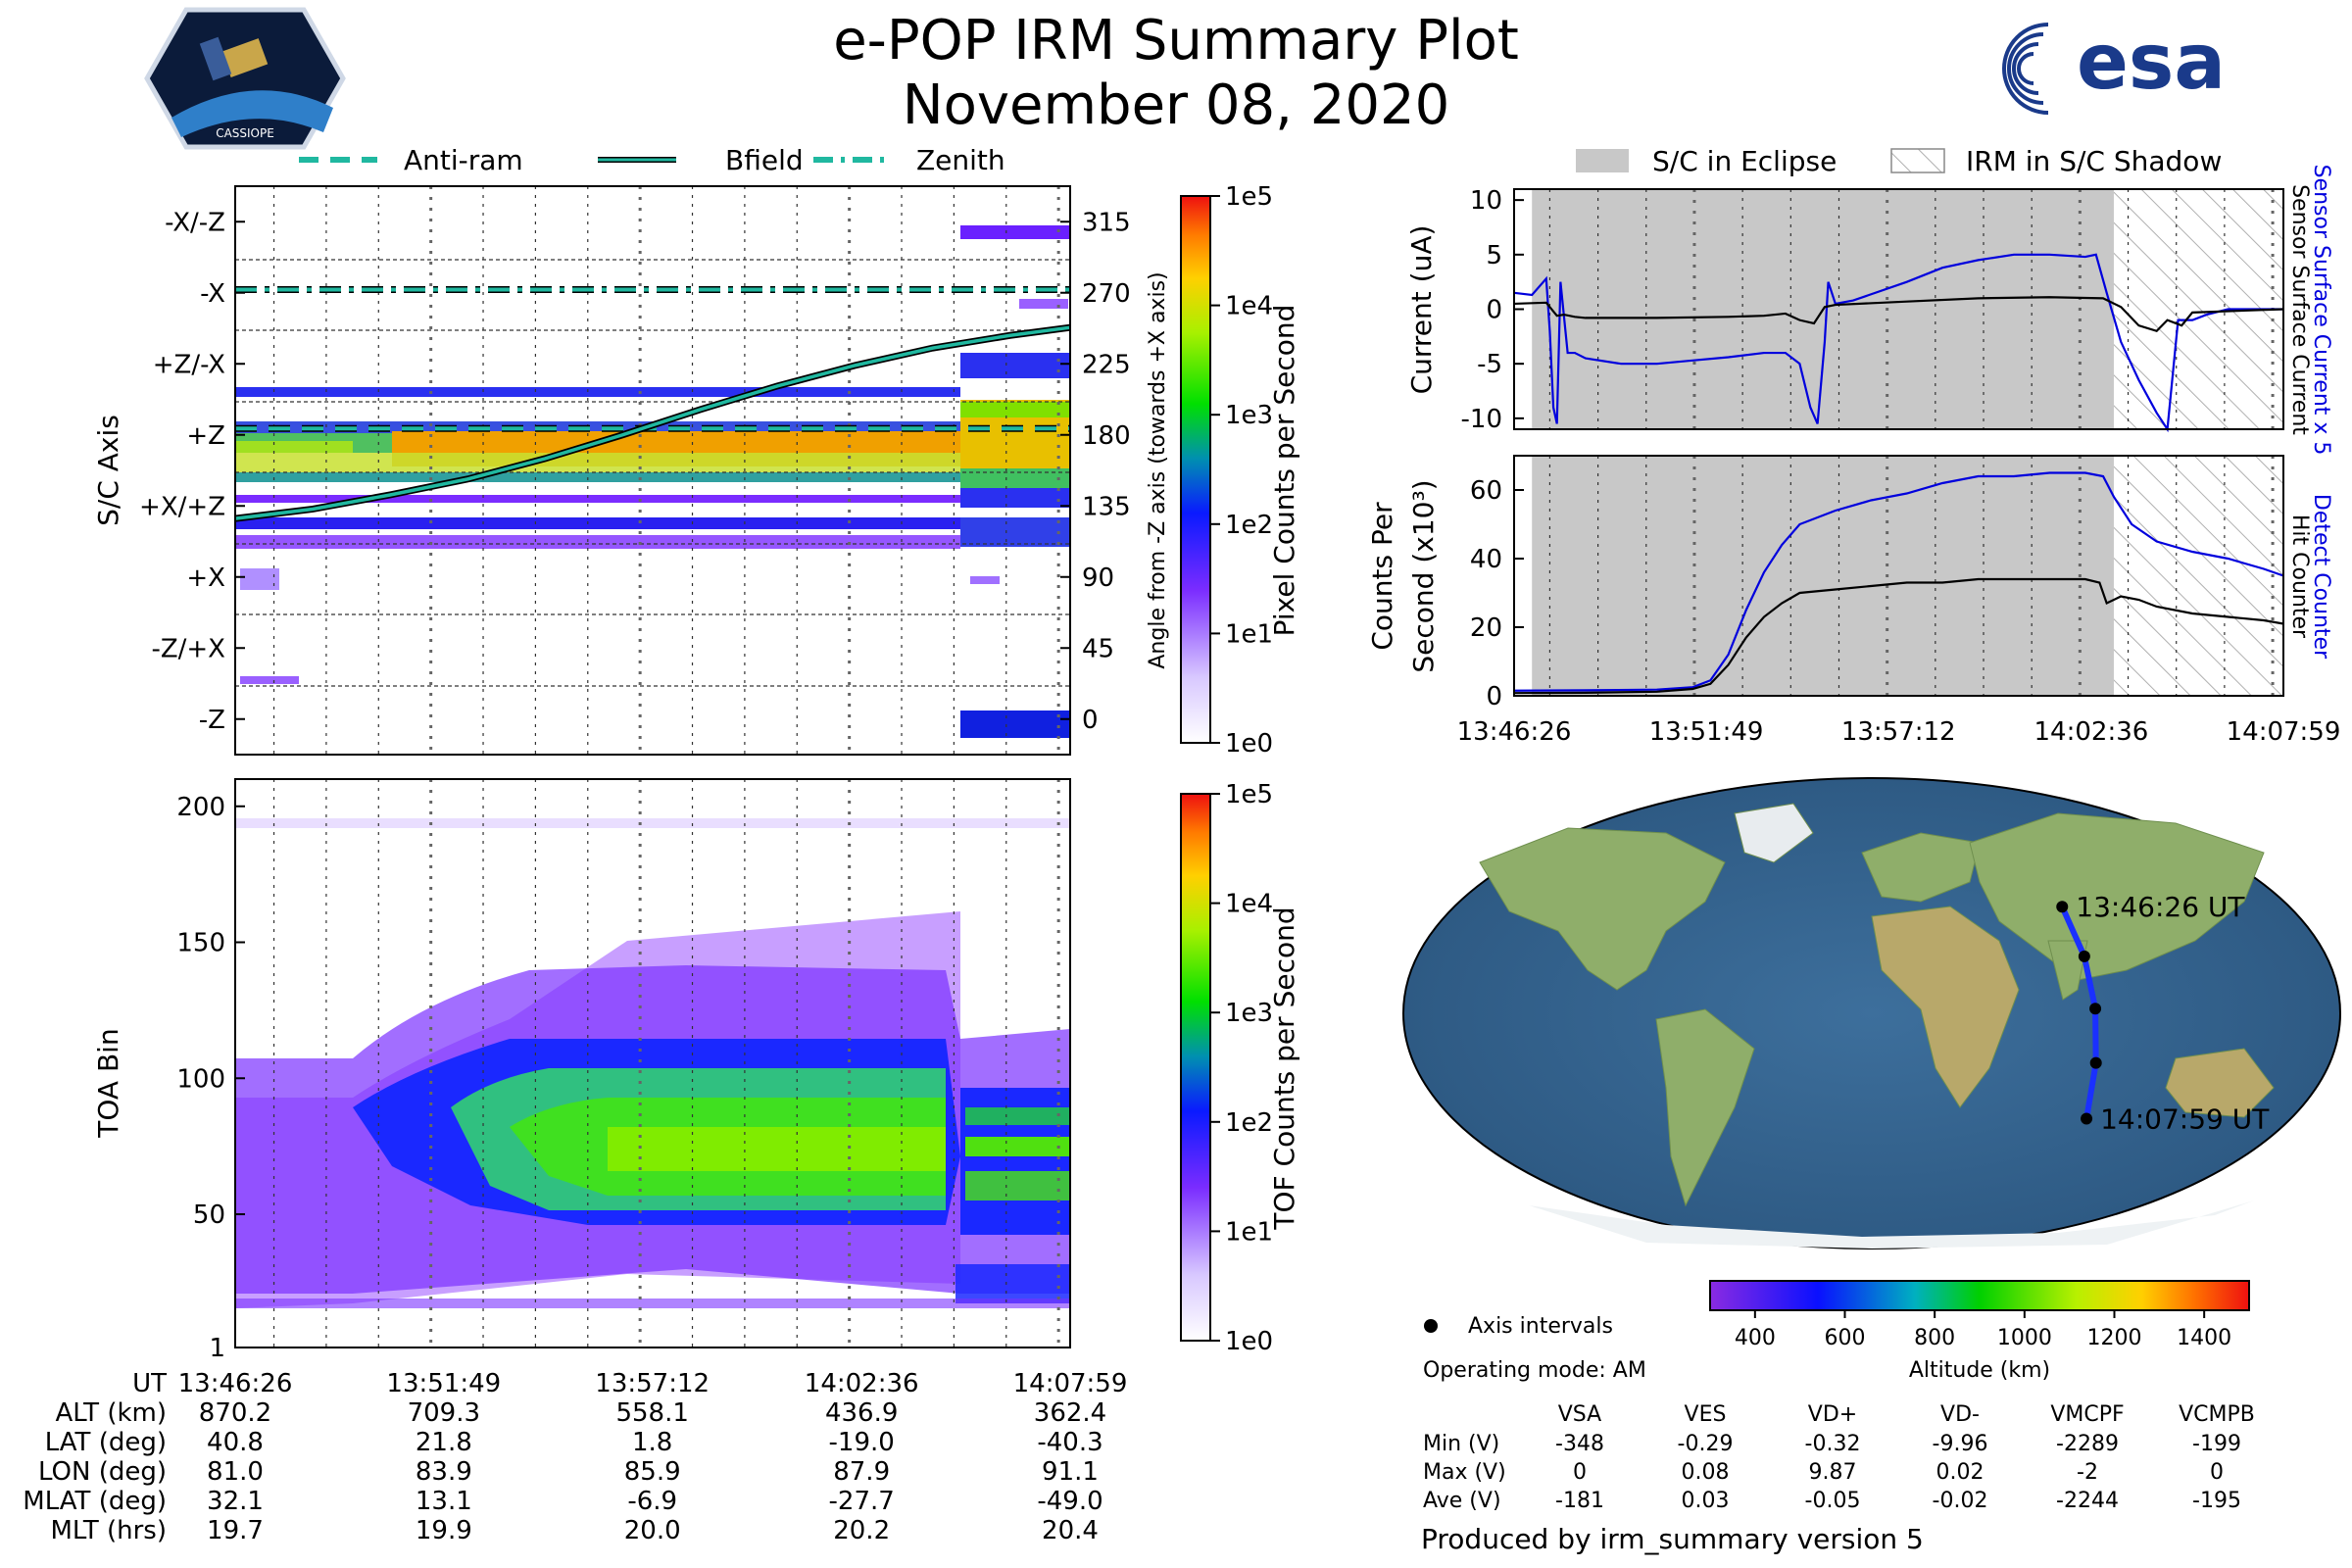 This screenshot has width=2352, height=1568. I want to click on colorbar-tick-label: 1e2, so click(1249, 1123).